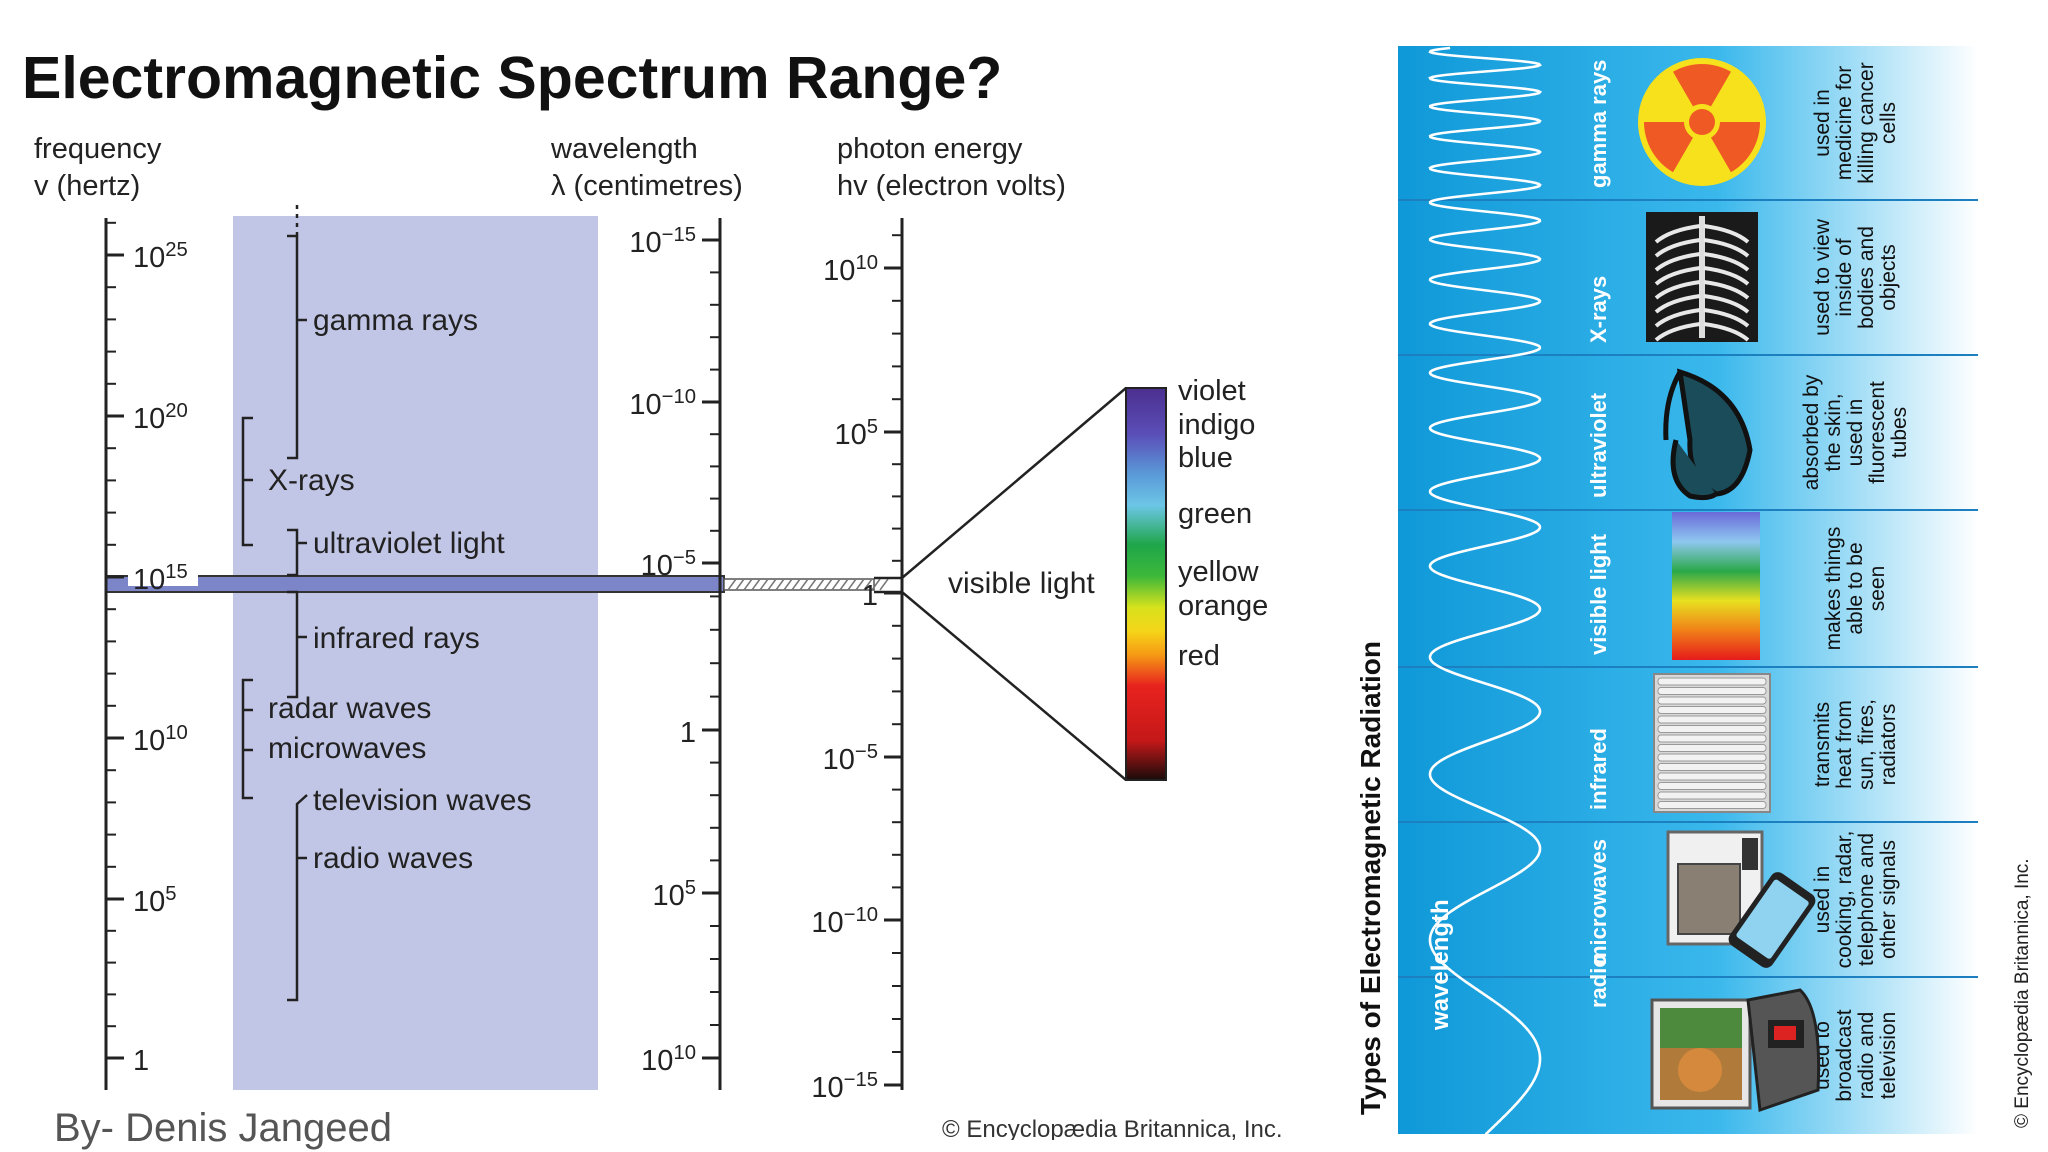 This screenshot has height=1152, width=2048. I want to click on wavelength-tick-label: 1, so click(688, 733).